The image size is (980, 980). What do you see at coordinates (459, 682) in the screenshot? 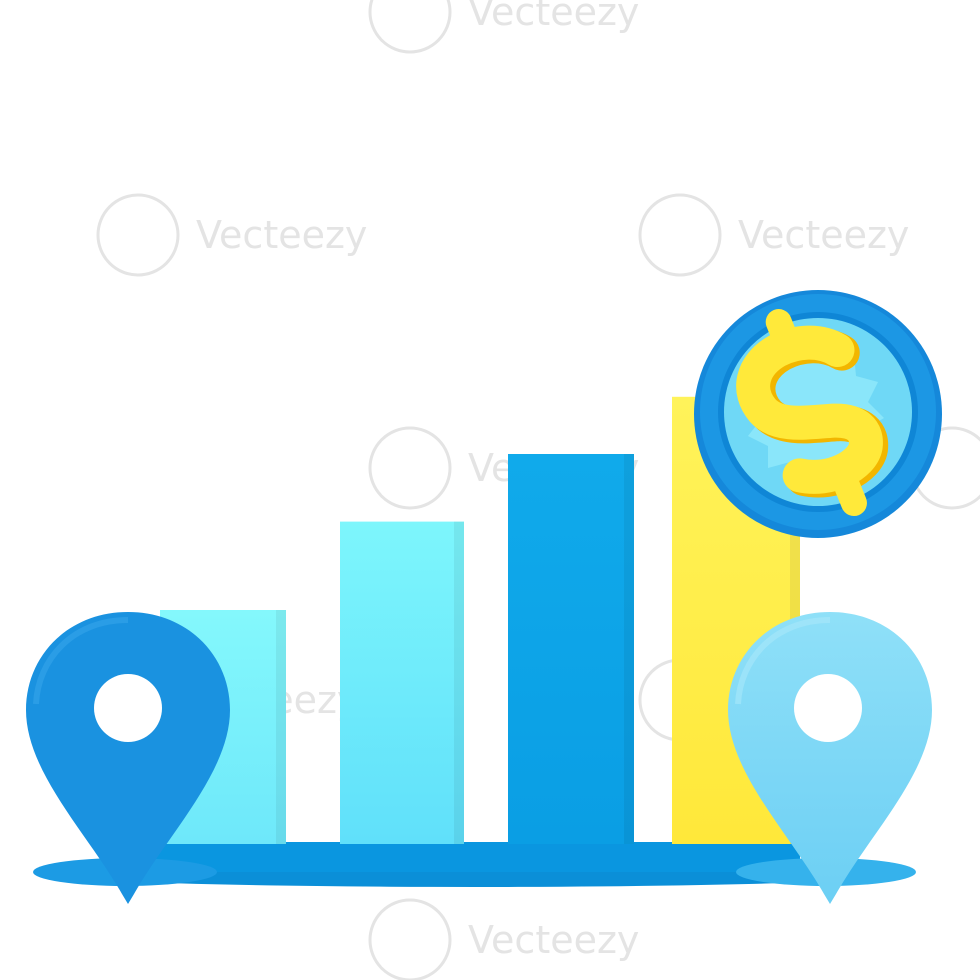
I see `bar-2-shade` at bounding box center [459, 682].